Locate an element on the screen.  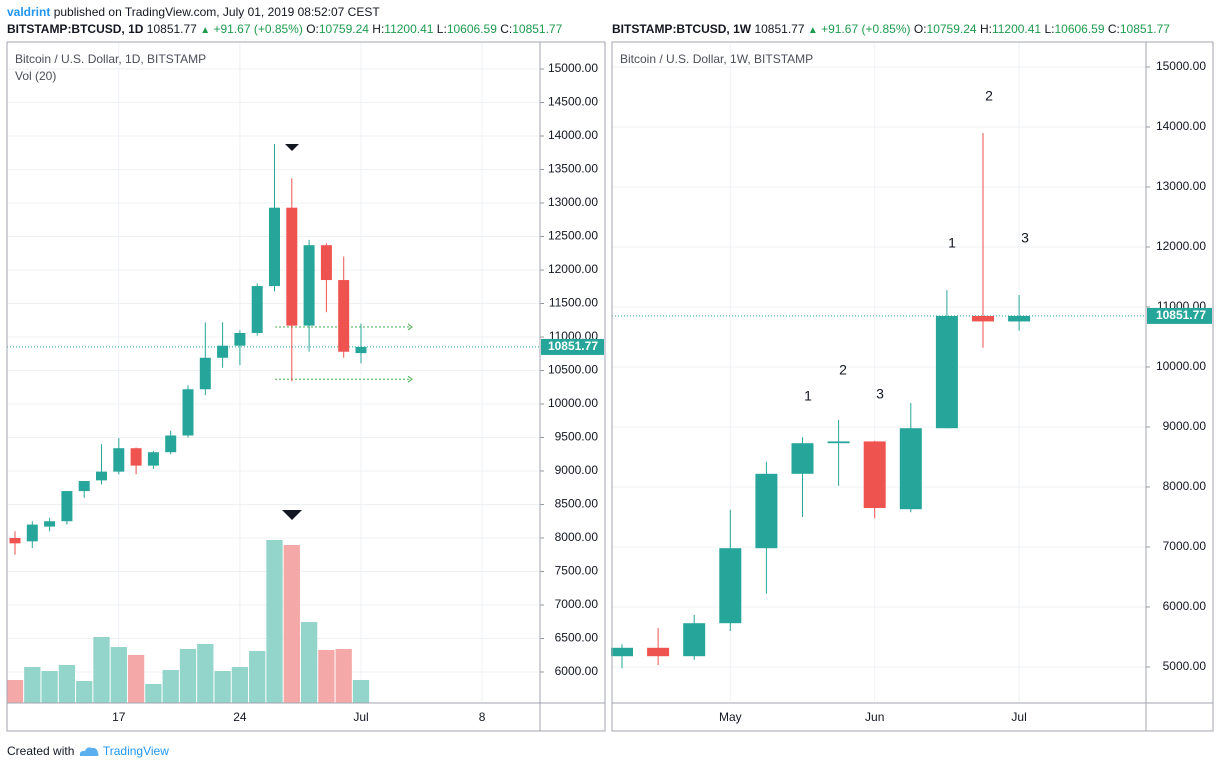
change: +91.67 (+0.85%) is located at coordinates (258, 29).